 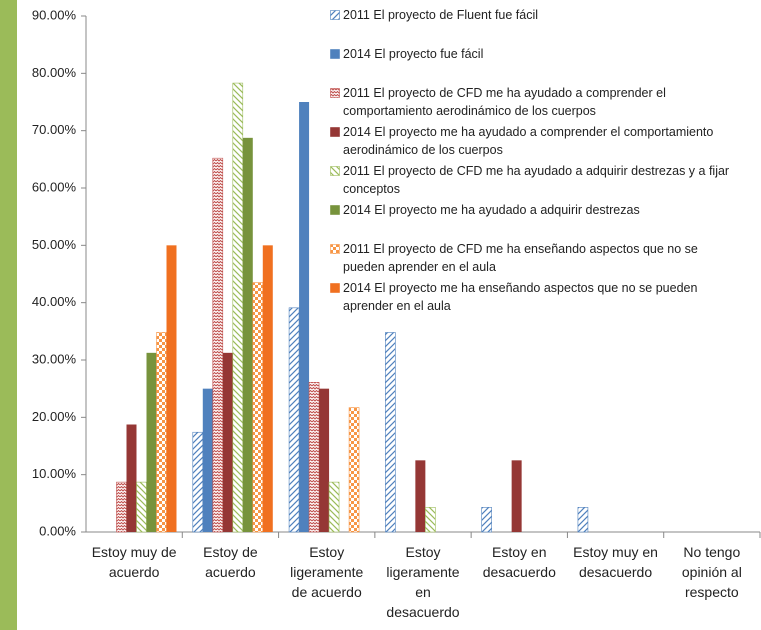 I want to click on y-tick-label: 70.00%, so click(x=54, y=129).